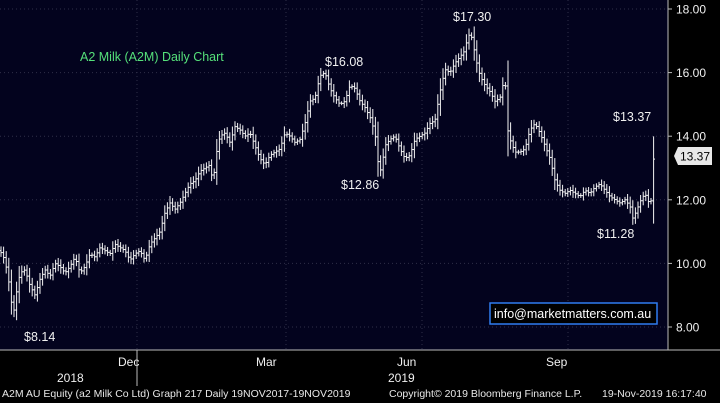 The width and height of the screenshot is (720, 403). I want to click on y-tick-label: 10.00, so click(691, 264).